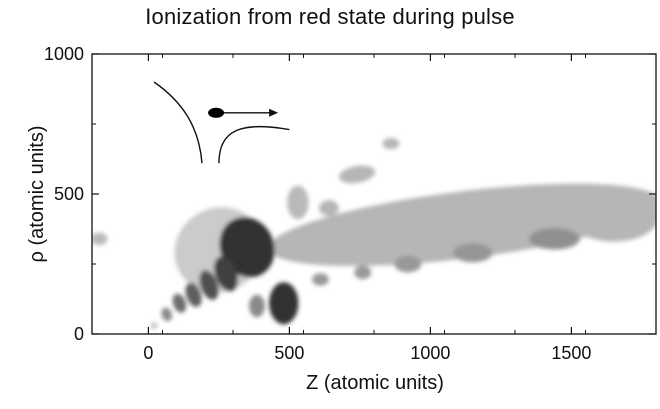 Image resolution: width=660 pixels, height=409 pixels. I want to click on potential-curve-left, so click(178, 122).